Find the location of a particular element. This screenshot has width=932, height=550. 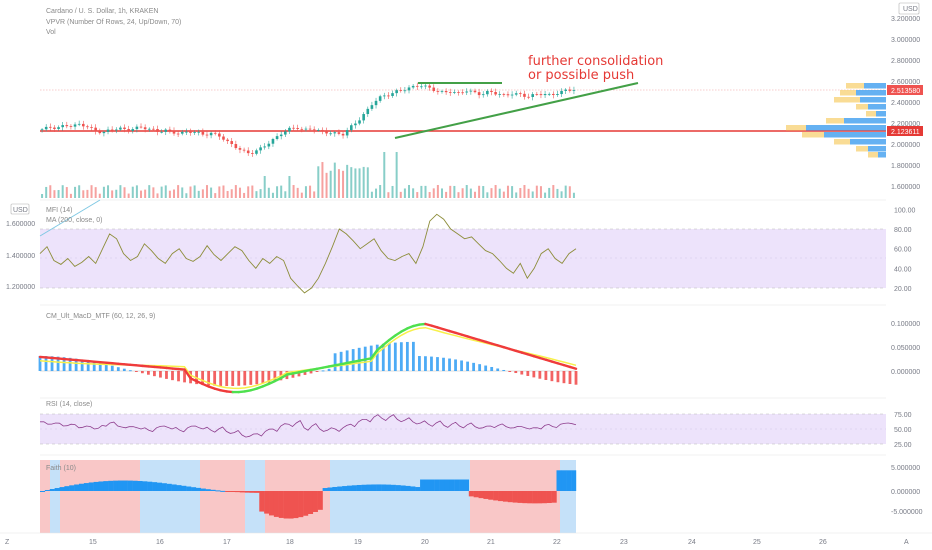

macd-line-segment is located at coordinates (573, 367).